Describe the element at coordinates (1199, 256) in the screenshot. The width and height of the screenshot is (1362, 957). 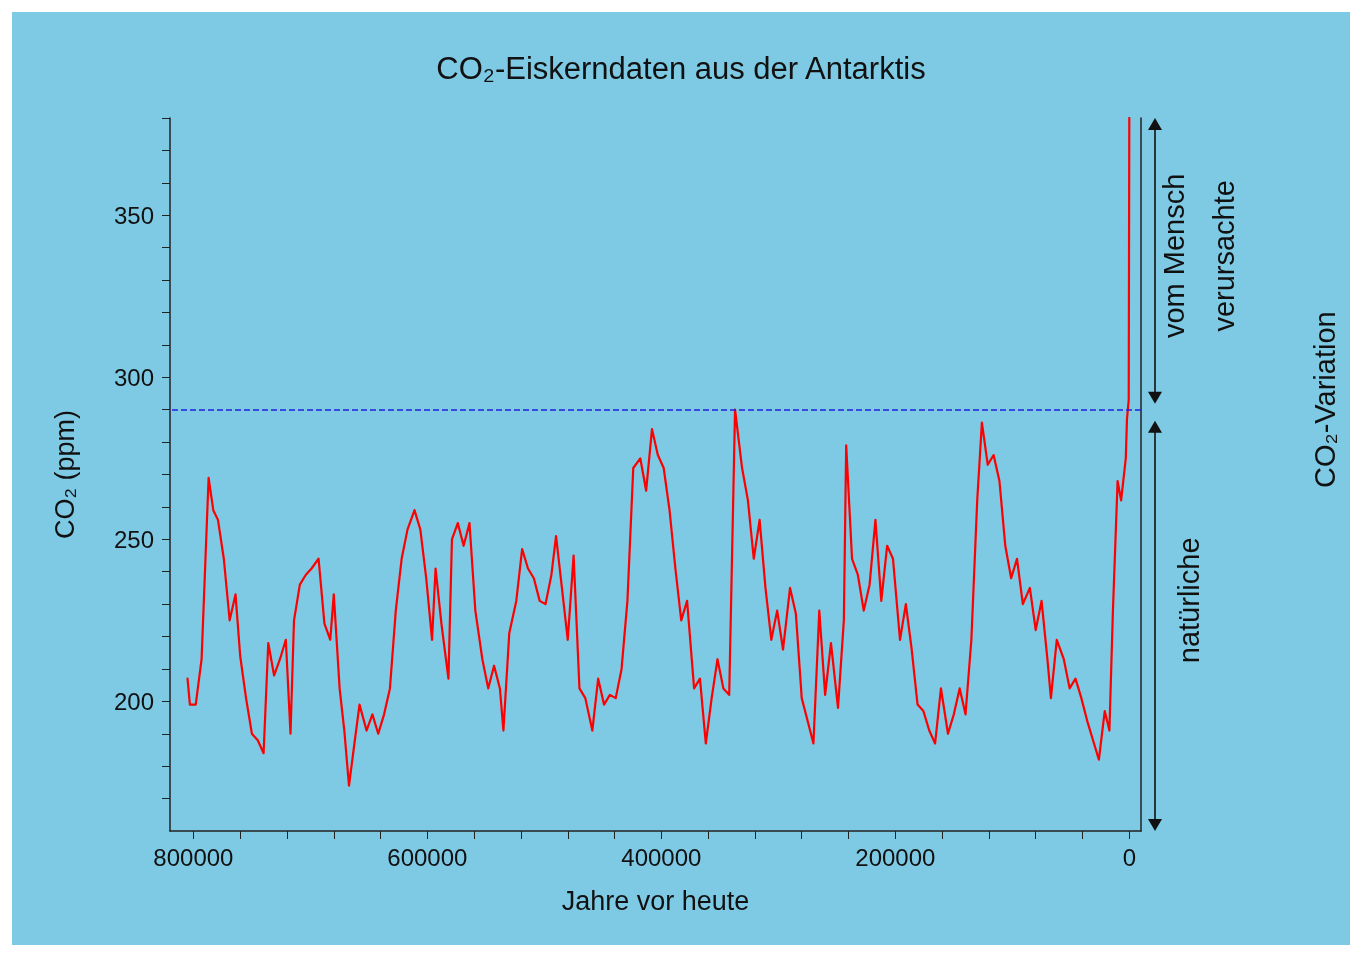
I see `text: vom Mensch verursachte` at that location.